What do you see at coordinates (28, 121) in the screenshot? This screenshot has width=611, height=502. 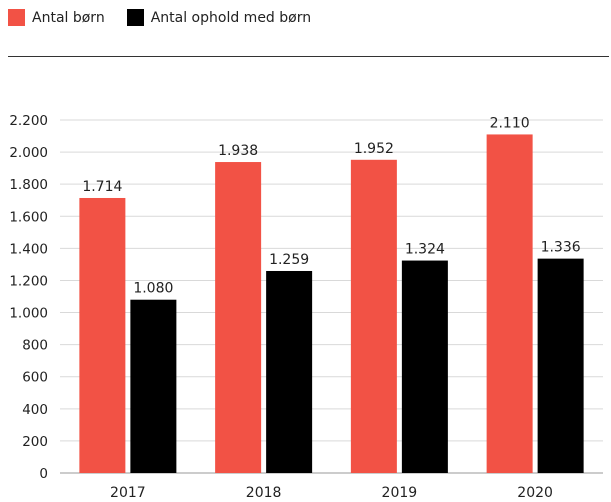 I see `y-tick-label: 2.200` at bounding box center [28, 121].